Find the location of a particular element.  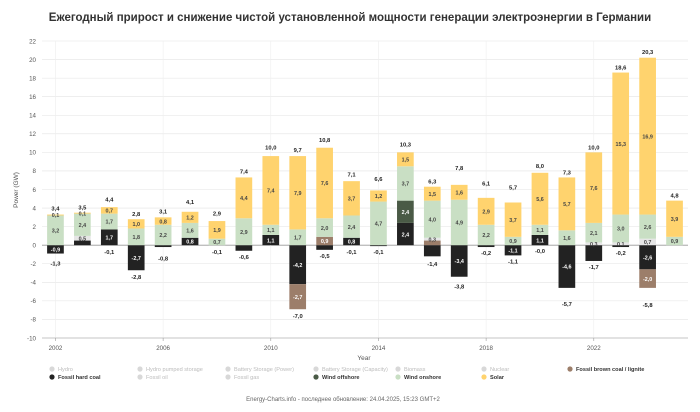

legend-label: Nuclear is located at coordinates (499, 370).